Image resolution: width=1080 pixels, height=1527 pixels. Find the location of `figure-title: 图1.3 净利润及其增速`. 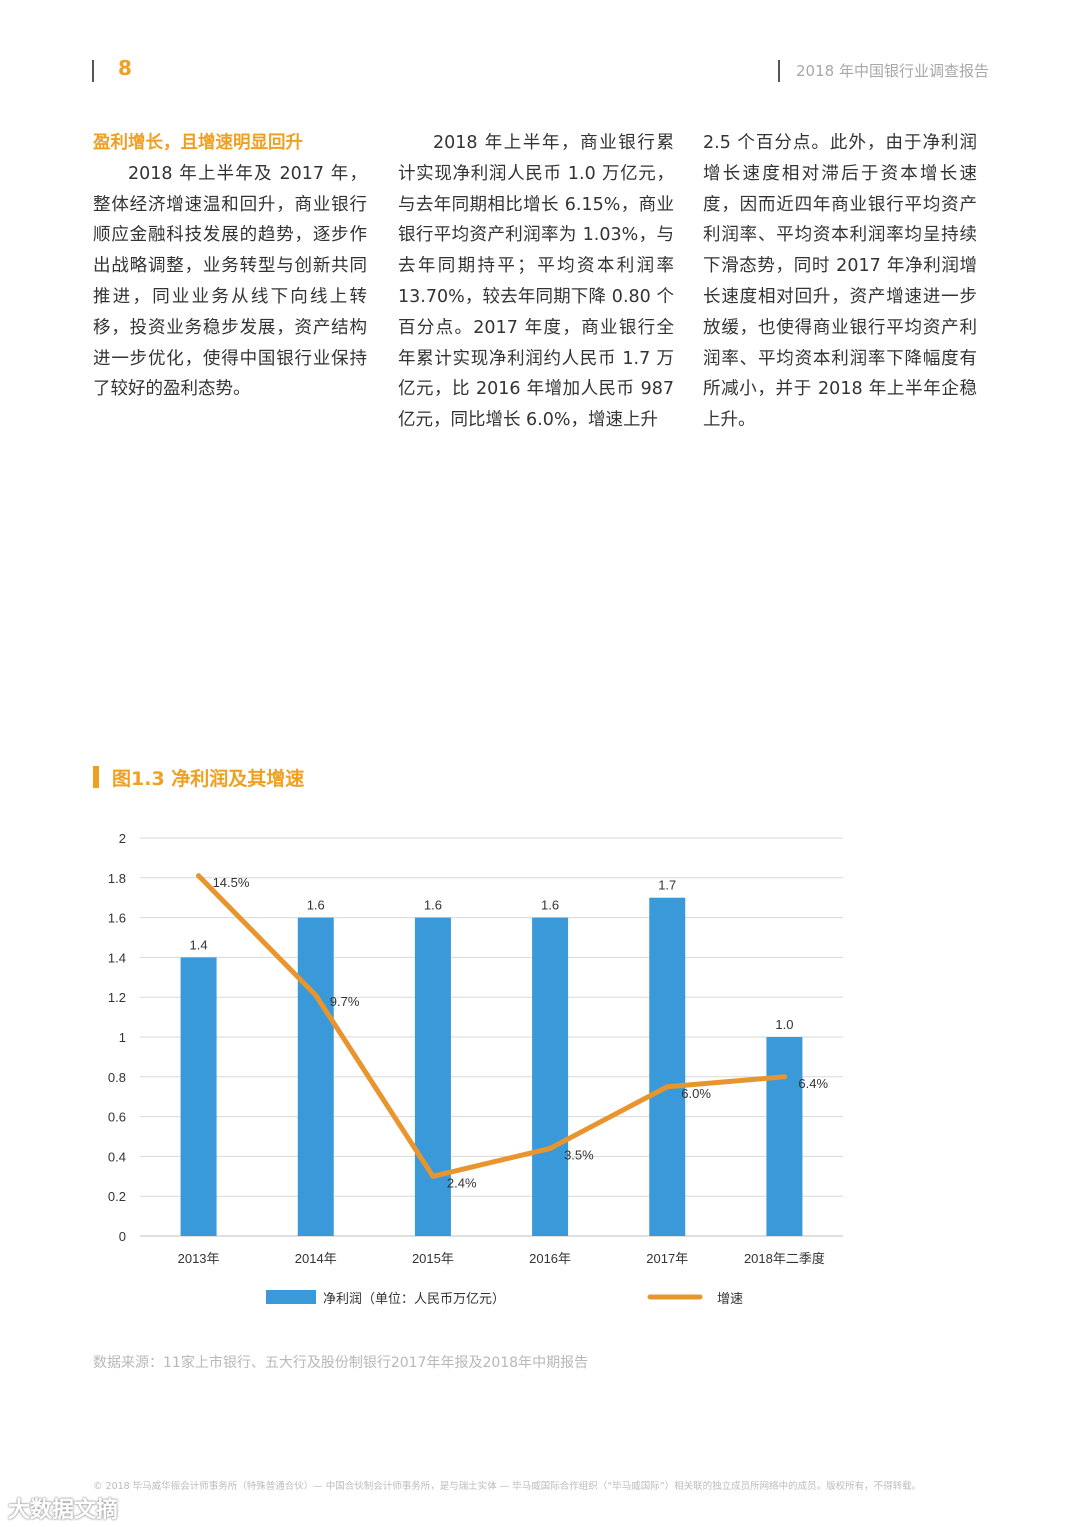

figure-title: 图1.3 净利润及其增速 is located at coordinates (208, 779).